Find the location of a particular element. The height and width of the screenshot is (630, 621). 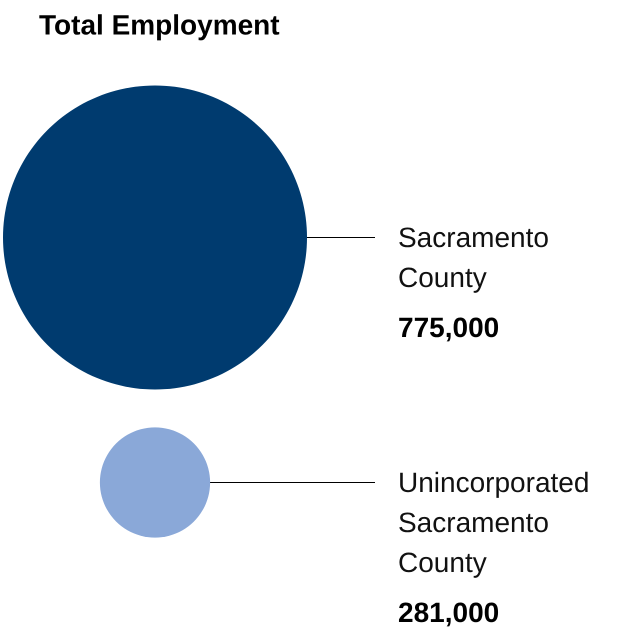

category-label: Sacramento County is located at coordinates (477, 257).